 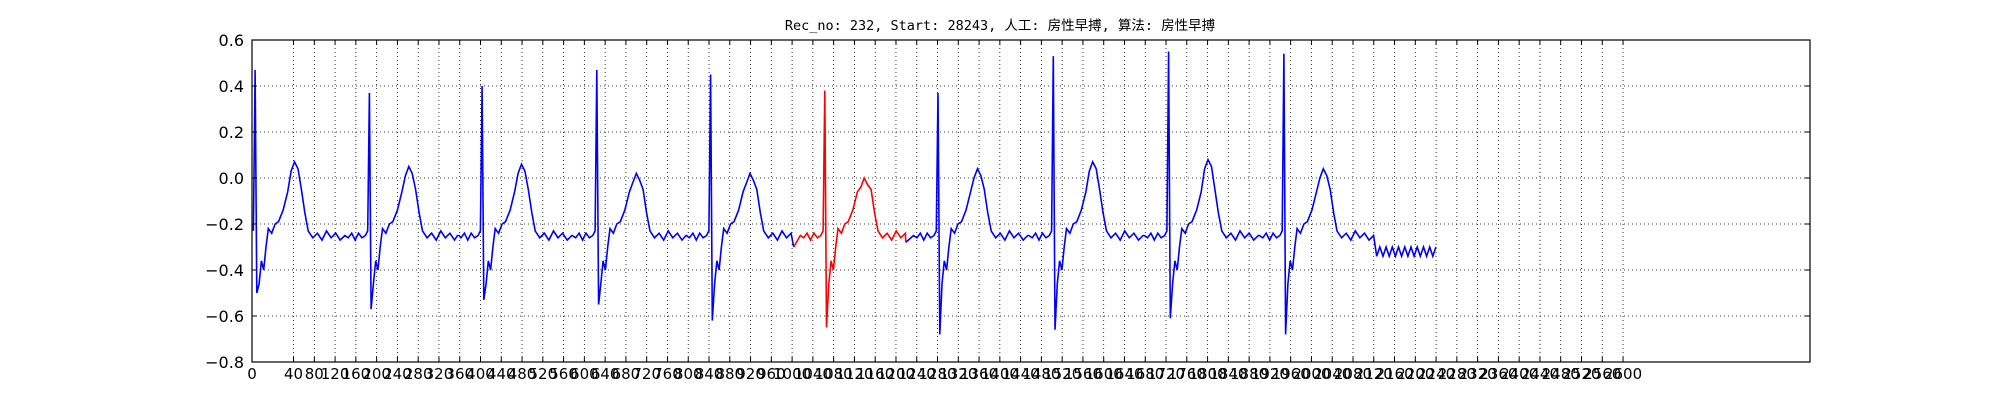 I want to click on y-tick-label: −0.8, so click(x=224, y=362).